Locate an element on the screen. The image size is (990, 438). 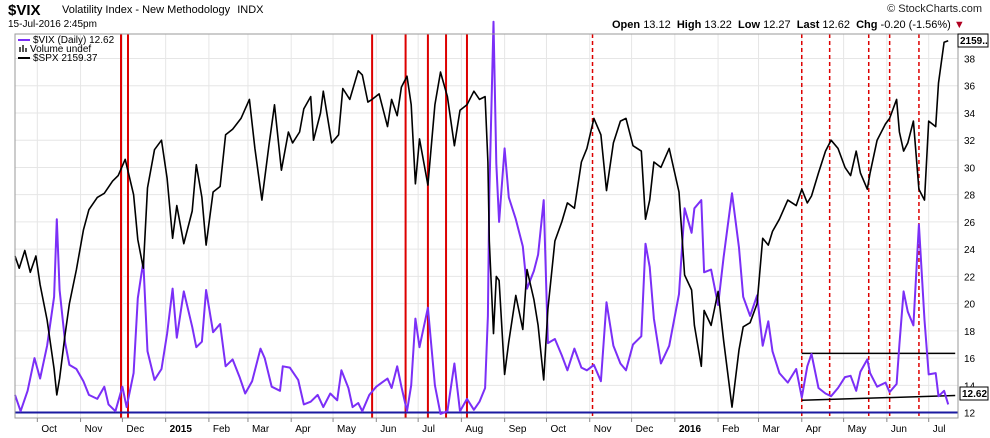
y-tick-label: 28 is located at coordinates (970, 196).